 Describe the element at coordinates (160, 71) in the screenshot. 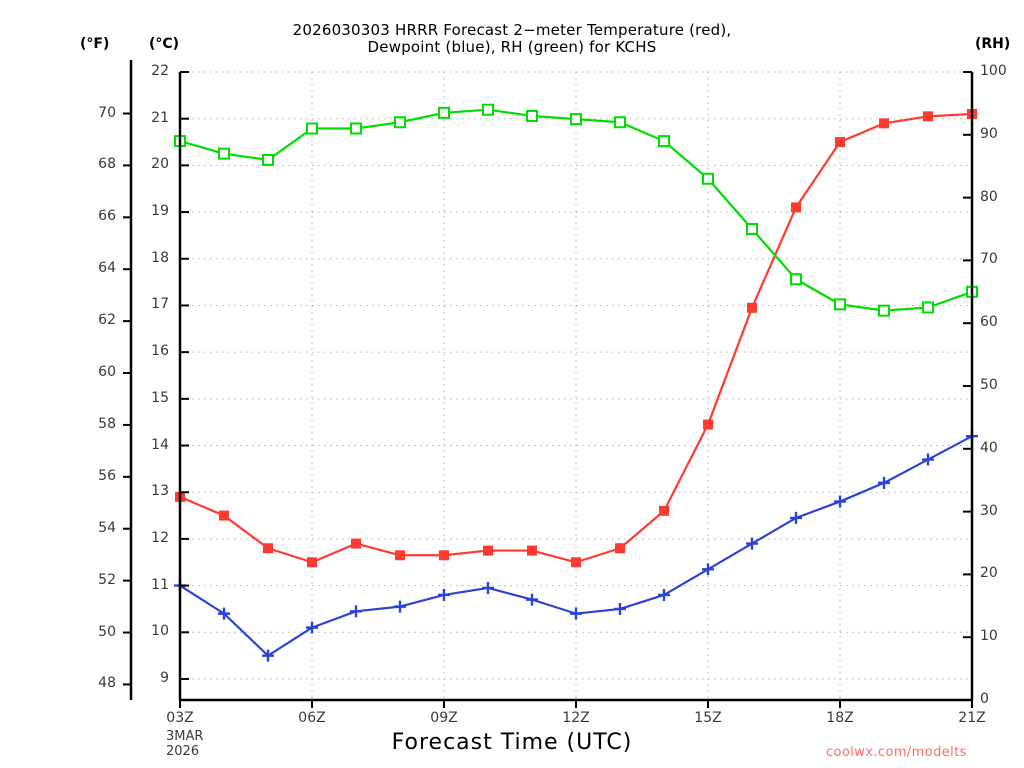

I see `tick-label-celsius: 22` at that location.